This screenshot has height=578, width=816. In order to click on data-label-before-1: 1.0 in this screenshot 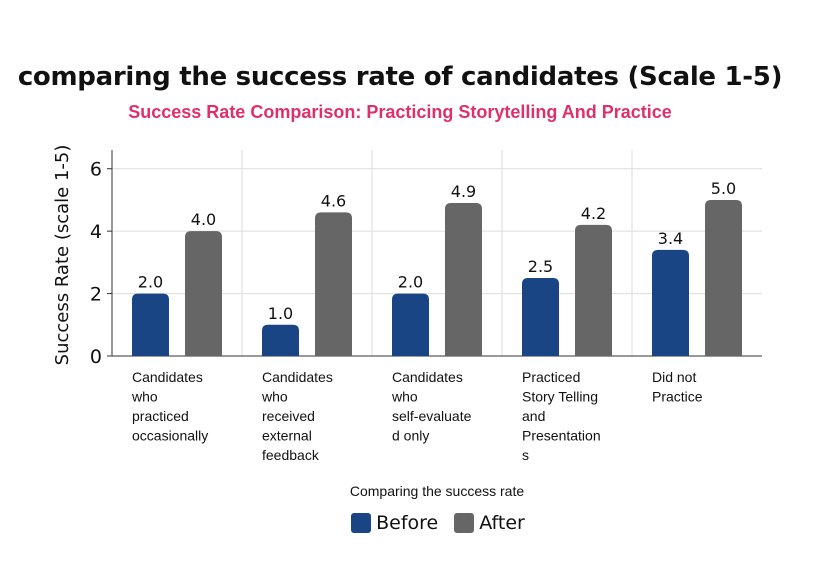, I will do `click(280, 313)`.